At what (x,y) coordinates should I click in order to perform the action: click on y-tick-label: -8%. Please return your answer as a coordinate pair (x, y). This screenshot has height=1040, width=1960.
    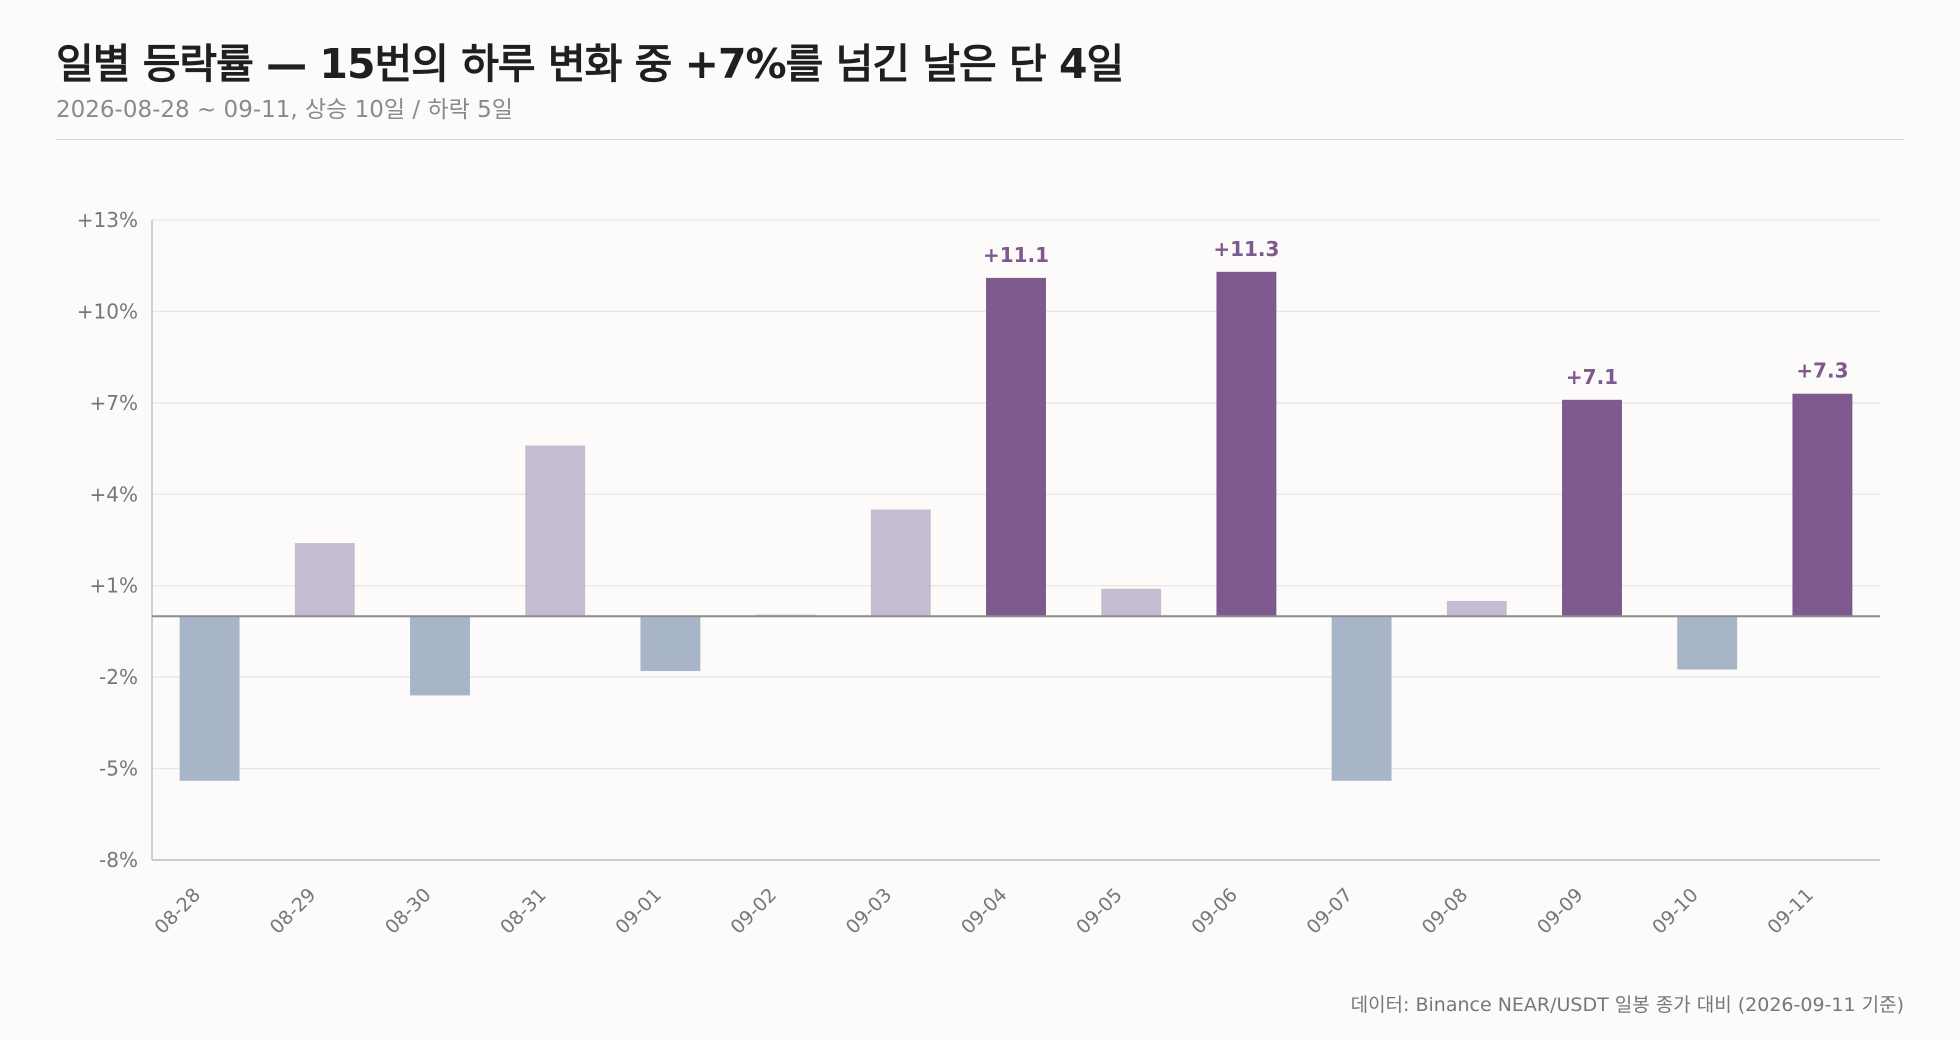
    Looking at the image, I should click on (118, 860).